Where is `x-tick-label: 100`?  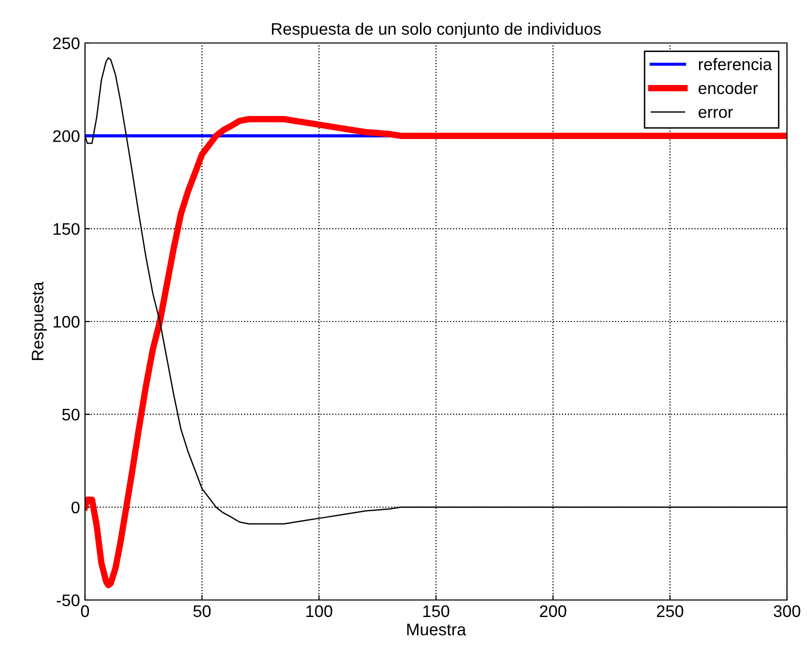
x-tick-label: 100 is located at coordinates (319, 611).